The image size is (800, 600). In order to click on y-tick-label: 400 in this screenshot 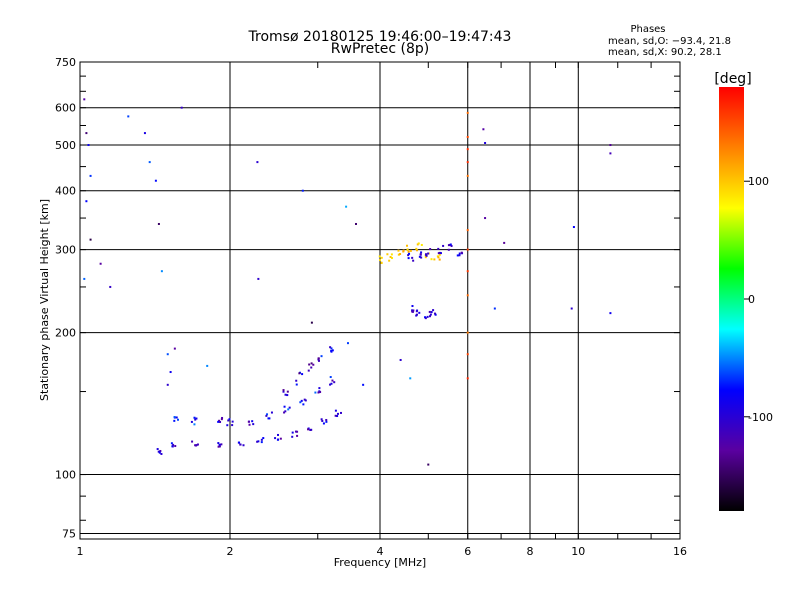, I will do `click(65, 191)`.